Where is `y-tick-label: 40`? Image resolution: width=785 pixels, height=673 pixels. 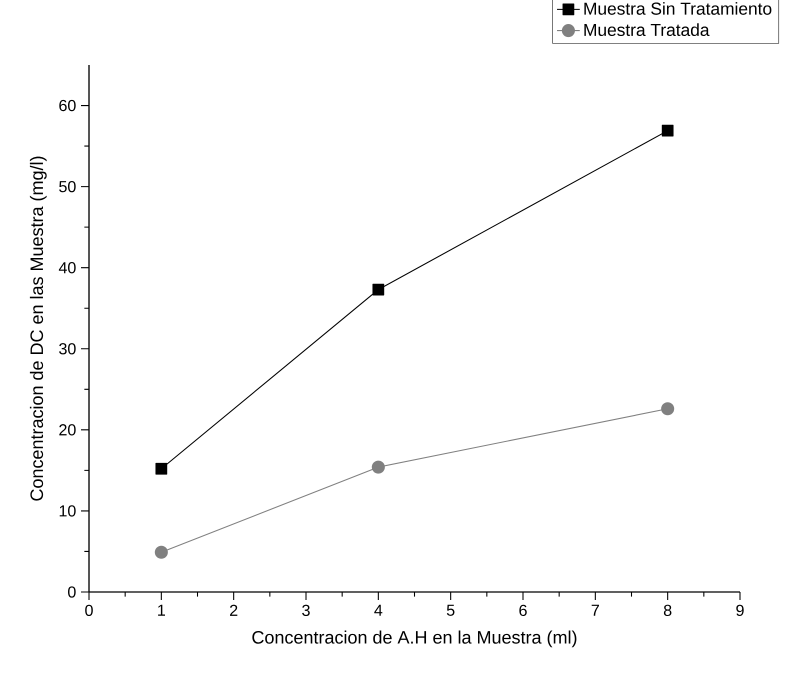 y-tick-label: 40 is located at coordinates (67, 268).